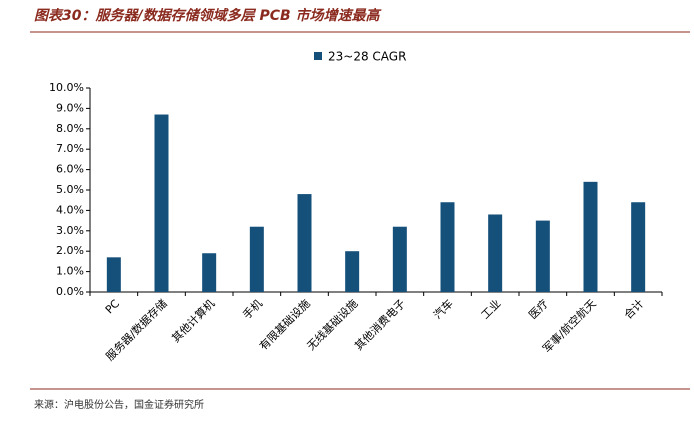 This screenshot has height=425, width=694. What do you see at coordinates (70, 209) in the screenshot?
I see `y-tick-label: 4.0%` at bounding box center [70, 209].